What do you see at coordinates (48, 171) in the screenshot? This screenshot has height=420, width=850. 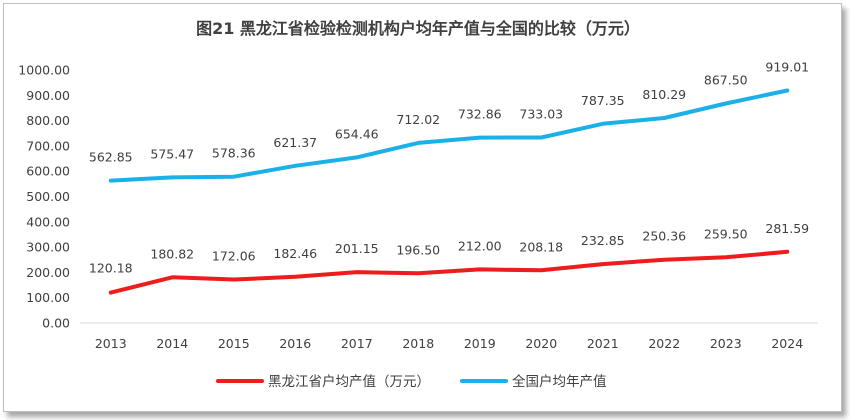 I see `y-tick-label: 600.00` at bounding box center [48, 171].